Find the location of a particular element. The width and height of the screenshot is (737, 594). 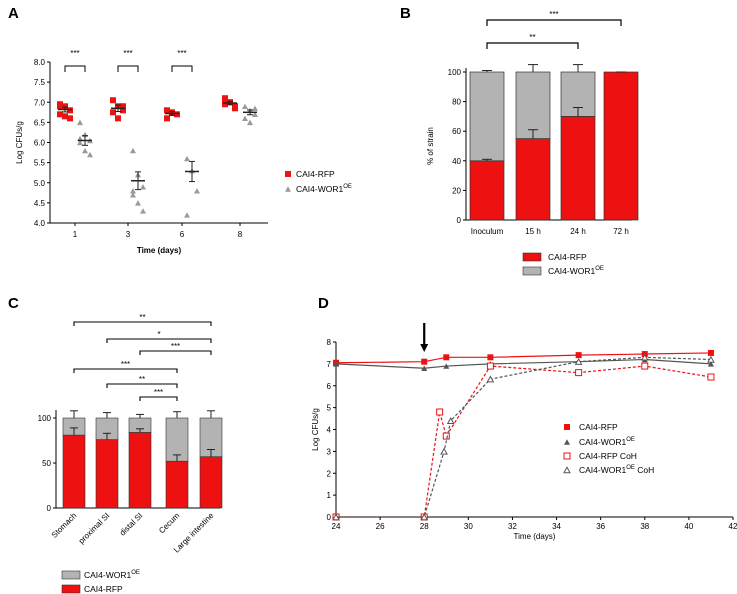

c-sig-label: *** is located at coordinates (125, 364).